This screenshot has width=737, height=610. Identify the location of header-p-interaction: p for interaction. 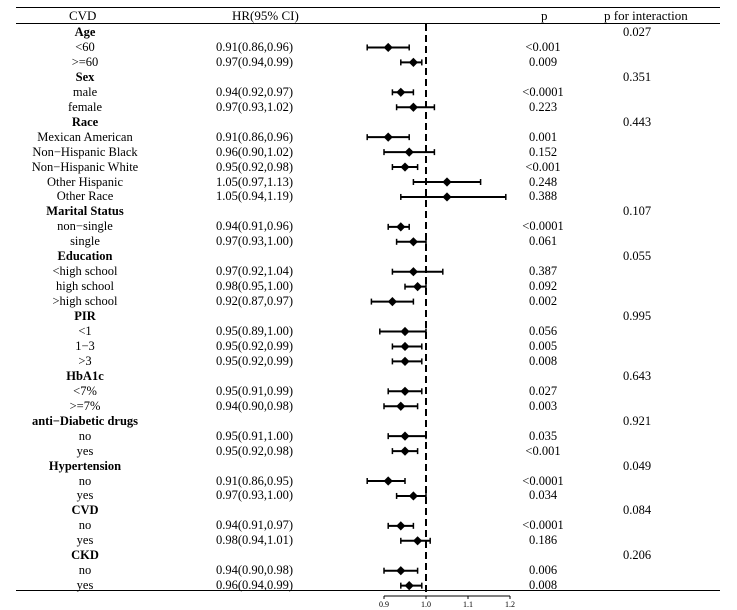
(646, 15).